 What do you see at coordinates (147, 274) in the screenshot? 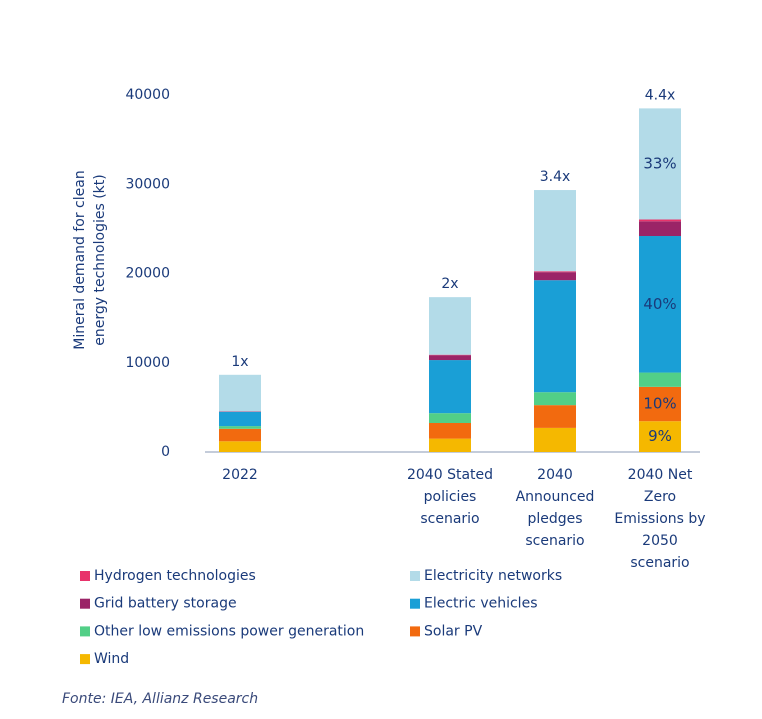
I see `y-tick-label: 20000` at bounding box center [147, 274].